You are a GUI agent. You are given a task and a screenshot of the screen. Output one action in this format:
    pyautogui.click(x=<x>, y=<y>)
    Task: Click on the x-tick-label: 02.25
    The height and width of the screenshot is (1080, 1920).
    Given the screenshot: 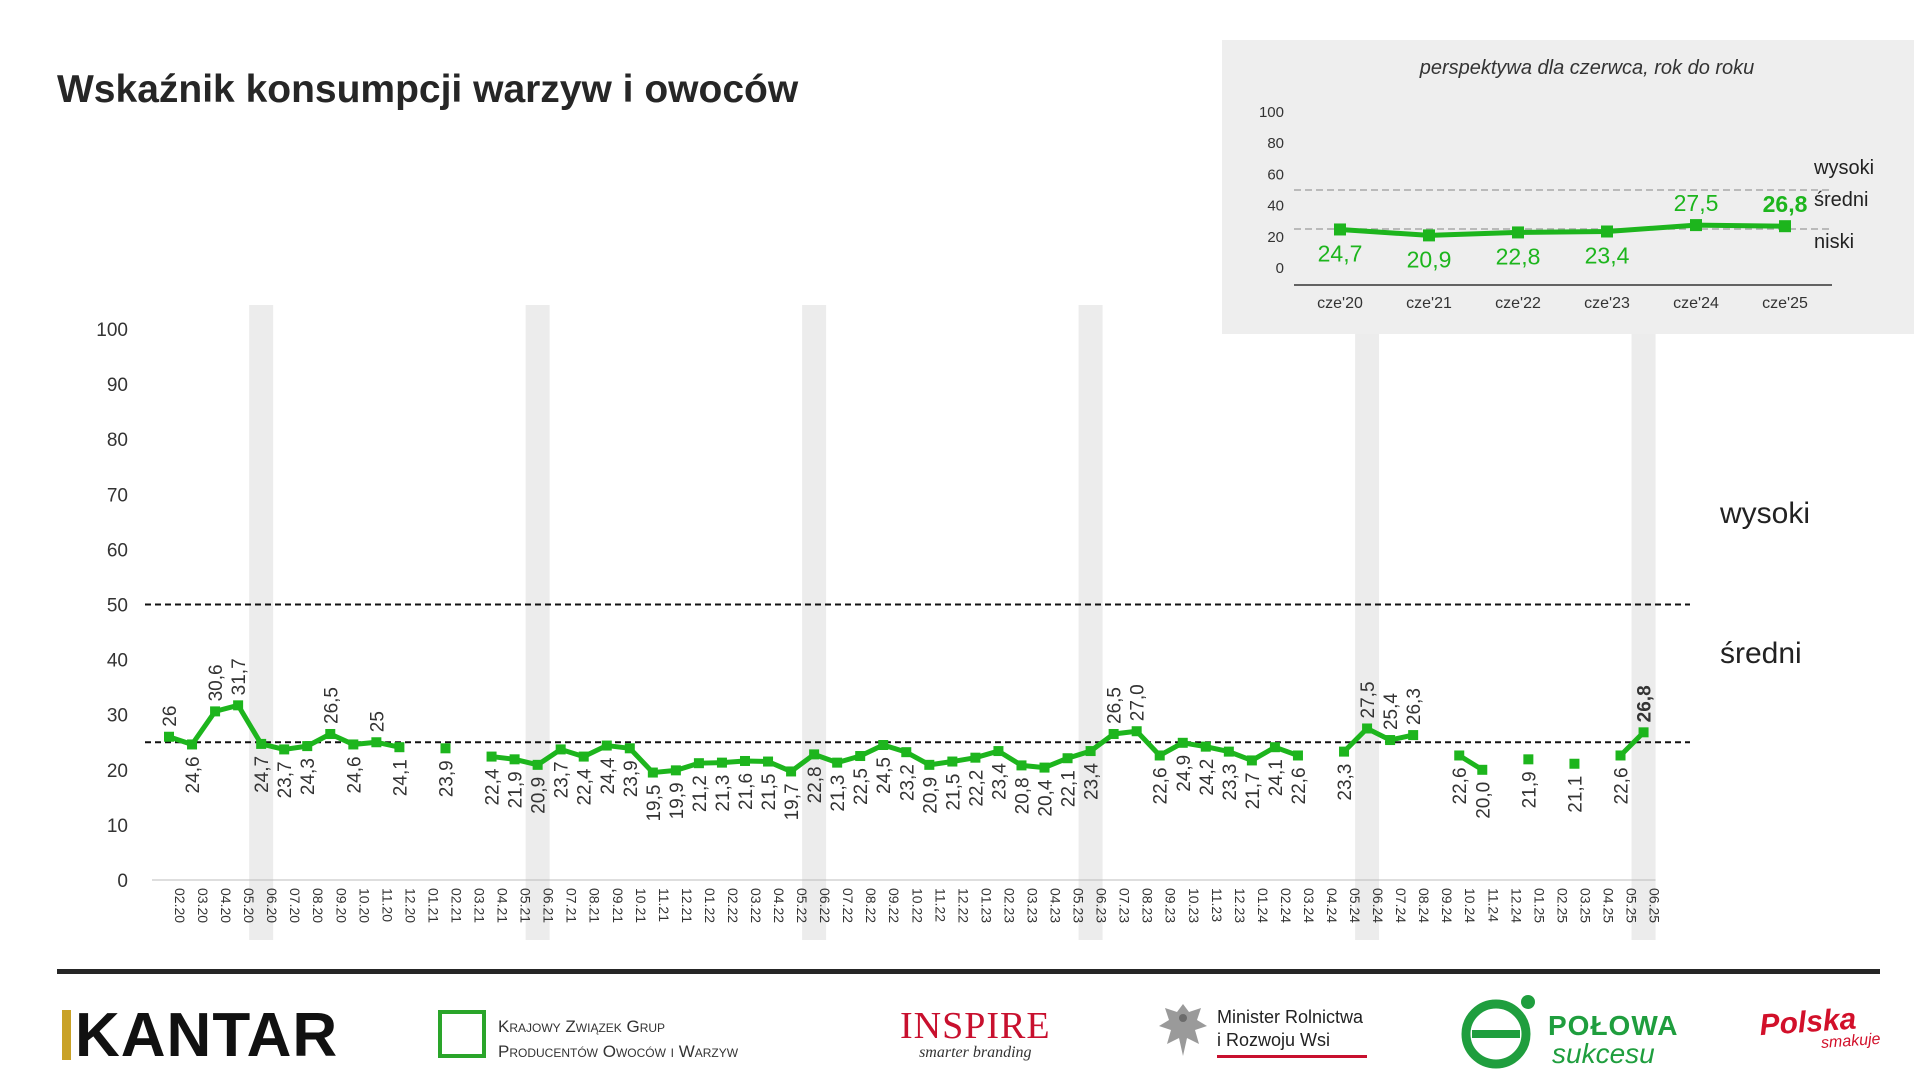 What is the action you would take?
    pyautogui.click(x=1562, y=905)
    